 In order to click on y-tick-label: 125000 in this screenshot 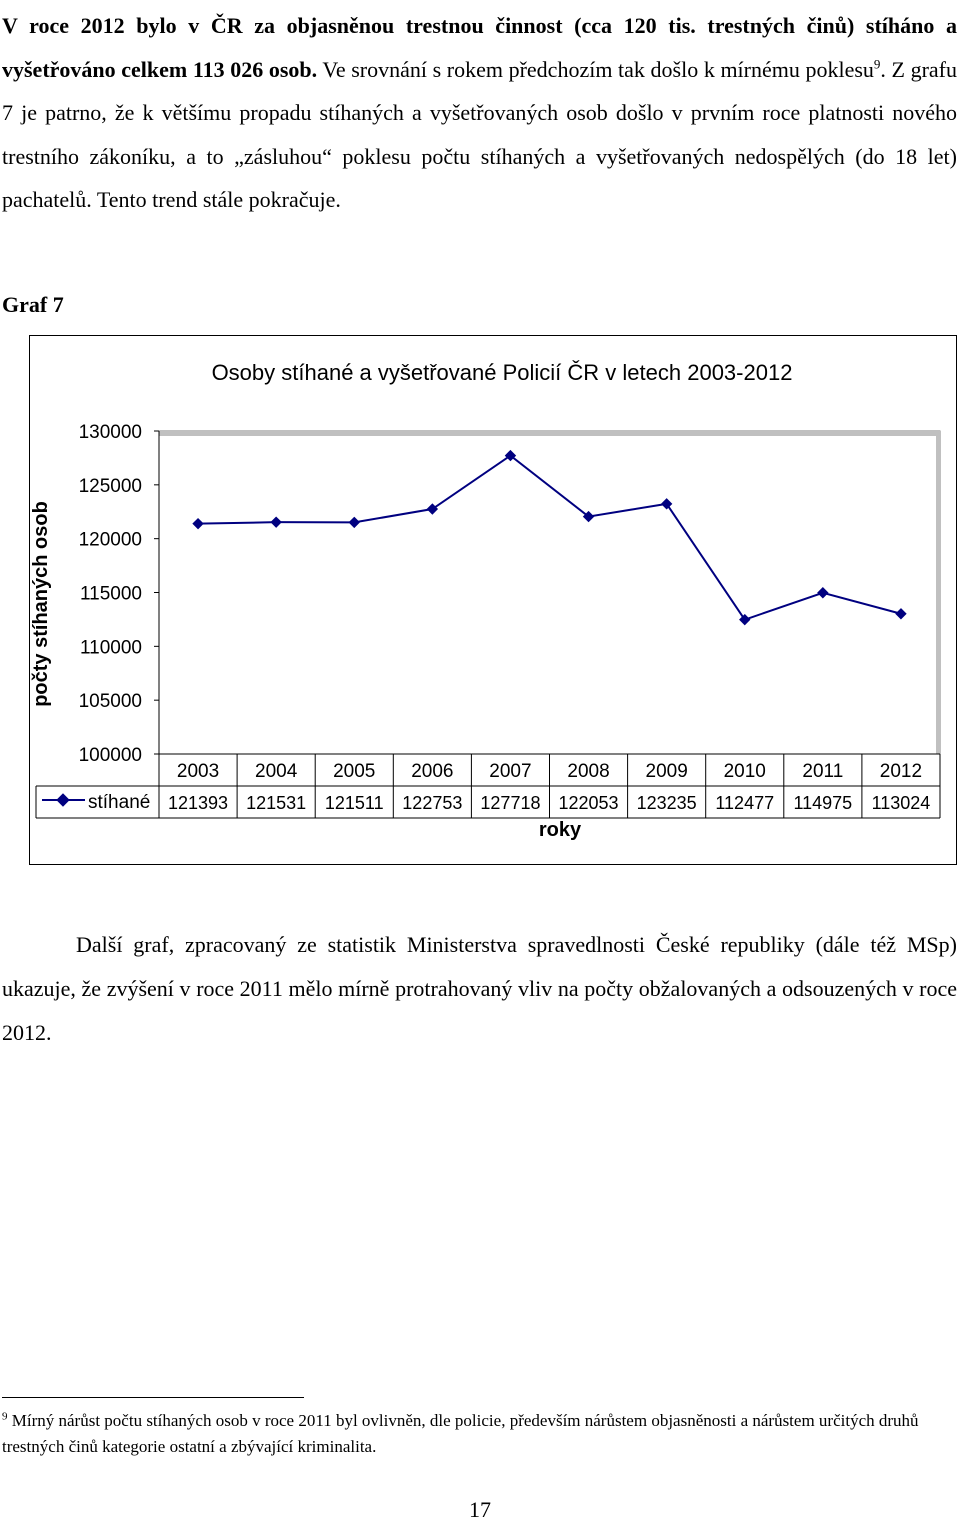, I will do `click(110, 486)`.